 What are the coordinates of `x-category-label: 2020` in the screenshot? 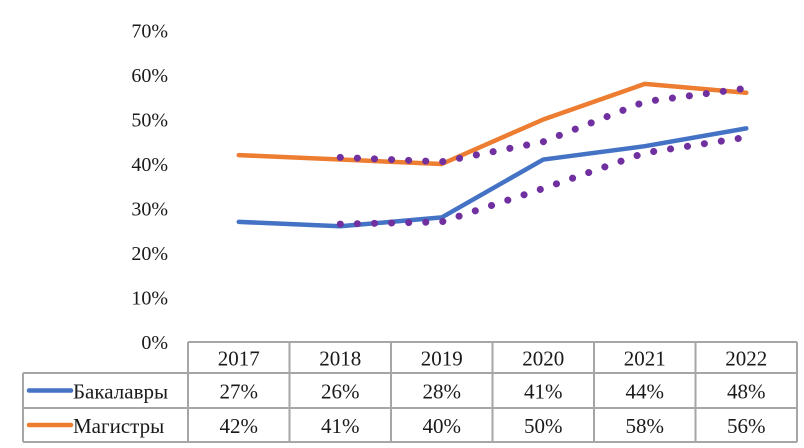 It's located at (543, 359).